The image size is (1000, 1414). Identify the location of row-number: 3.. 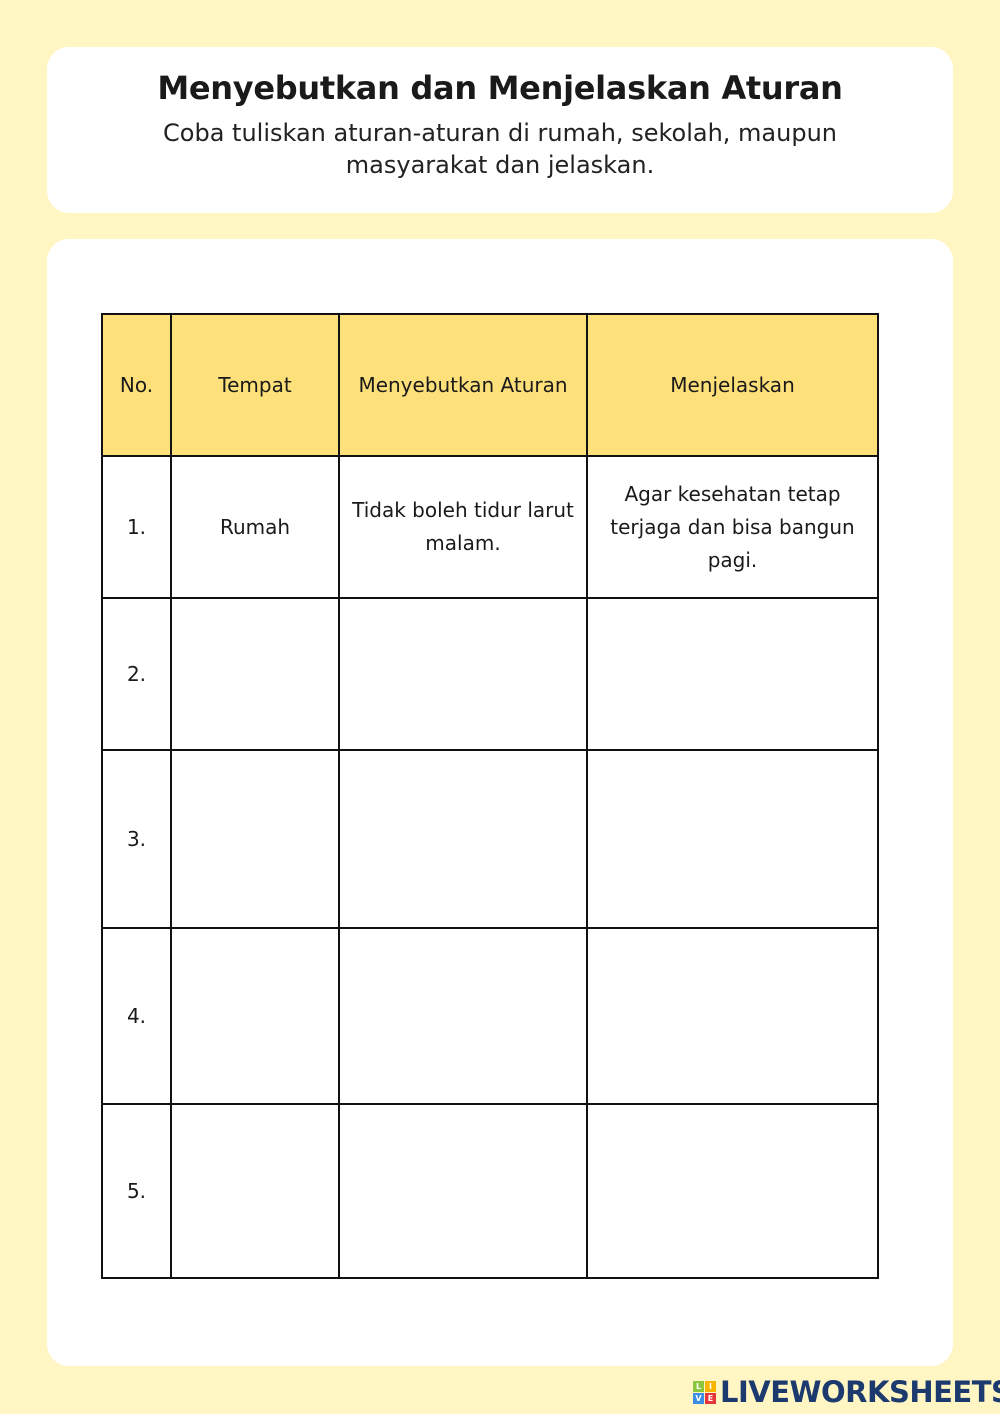
(136, 839).